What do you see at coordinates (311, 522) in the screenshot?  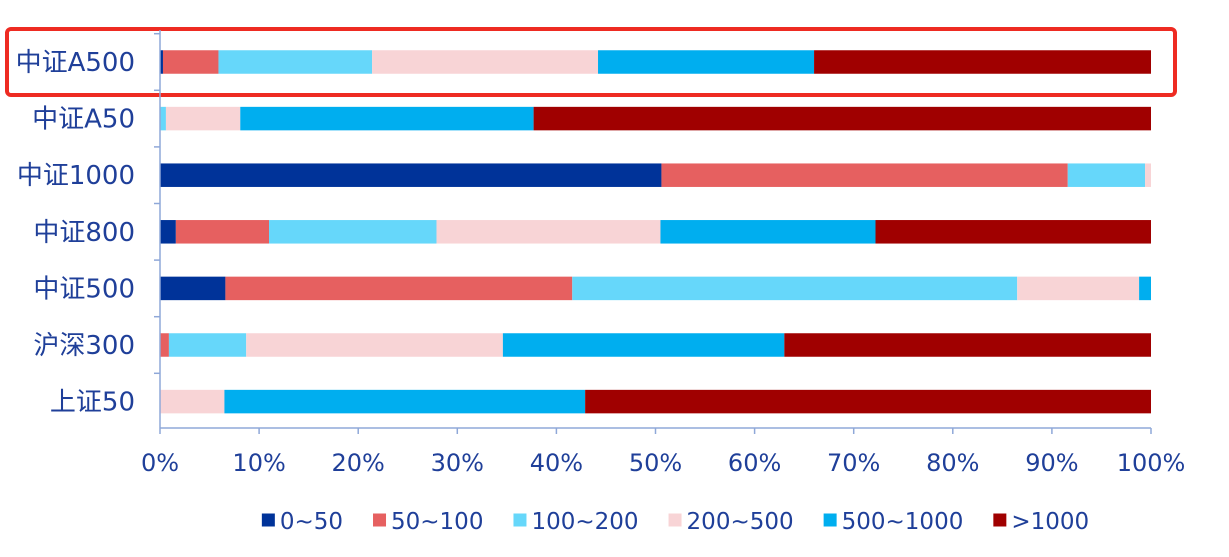 I see `legend-label: 0~50` at bounding box center [311, 522].